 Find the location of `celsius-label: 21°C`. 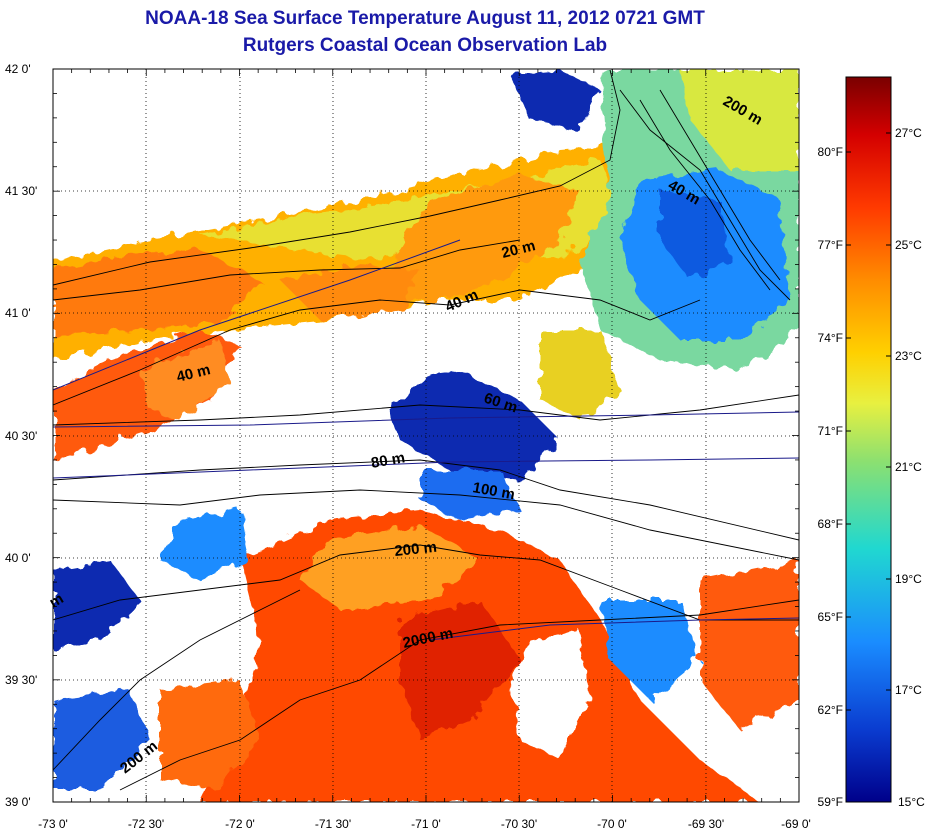

celsius-label: 21°C is located at coordinates (908, 467).